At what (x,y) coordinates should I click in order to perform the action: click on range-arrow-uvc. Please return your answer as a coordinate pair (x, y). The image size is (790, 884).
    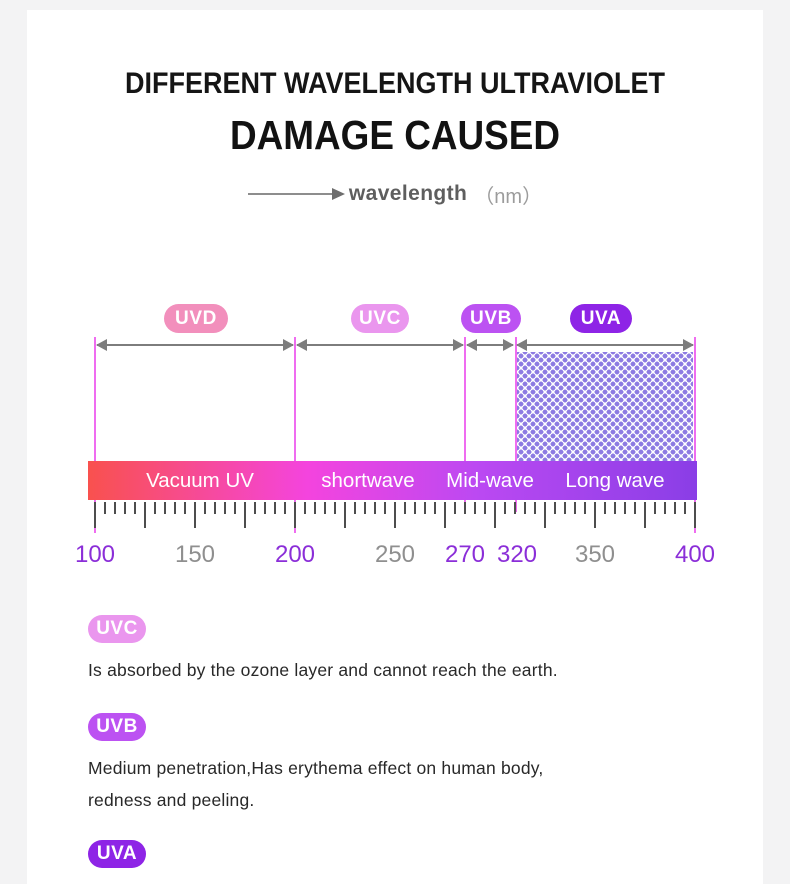
    Looking at the image, I should click on (380, 345).